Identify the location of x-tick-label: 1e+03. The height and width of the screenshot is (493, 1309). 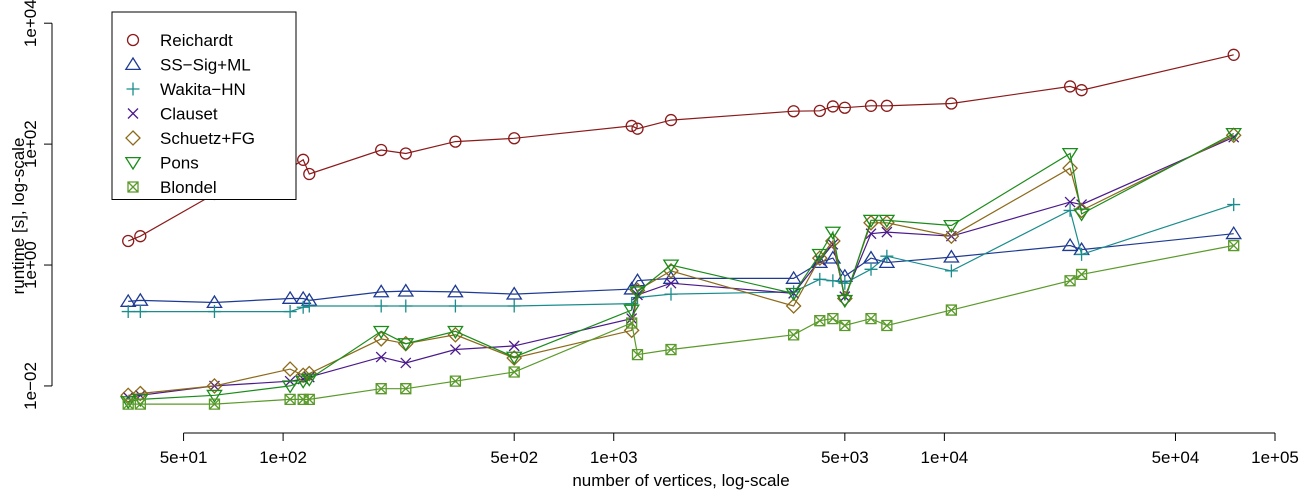
(614, 457).